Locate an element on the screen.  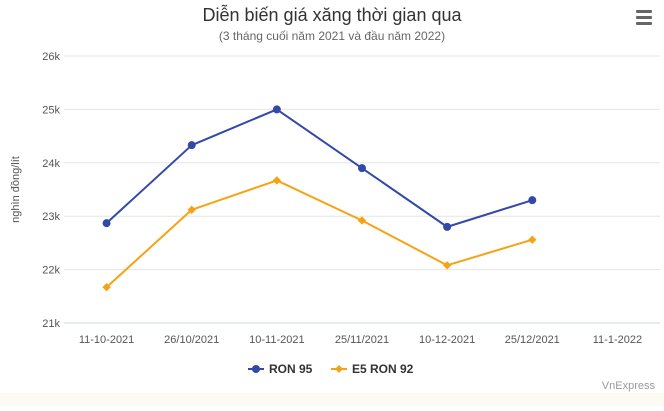
hamburger-menu-icon is located at coordinates (644, 17).